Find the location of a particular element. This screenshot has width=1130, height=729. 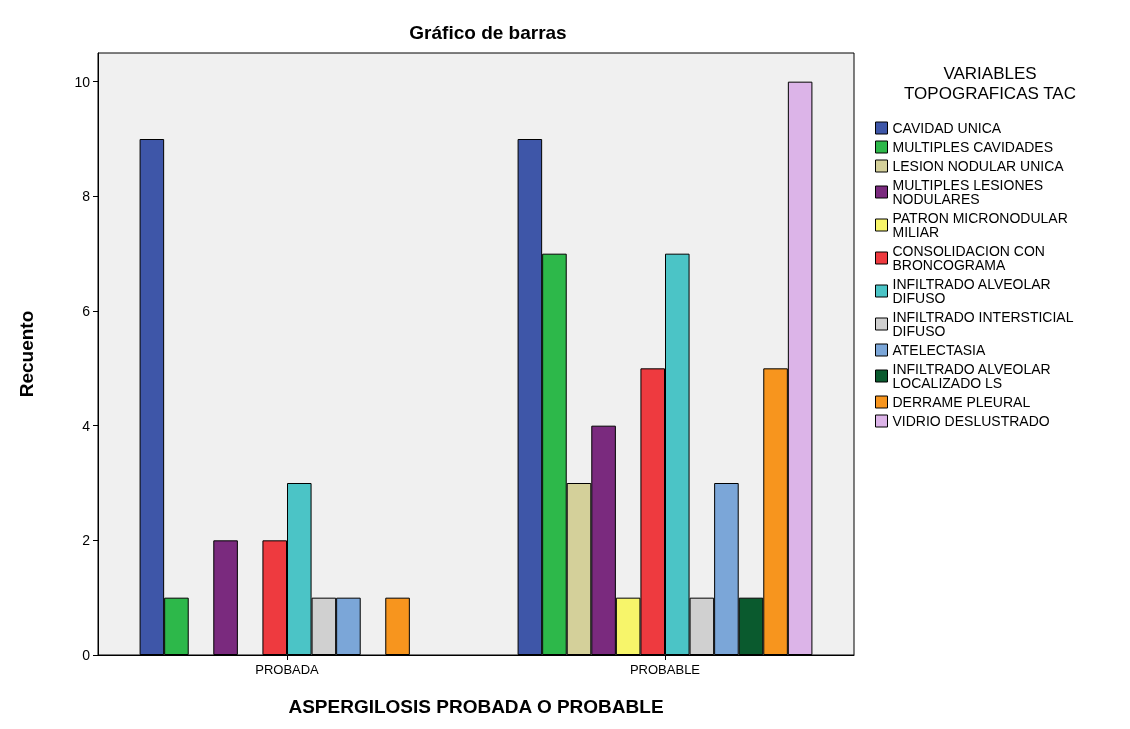

legend-label: MULTIPLES CAVIDADES is located at coordinates (973, 147).